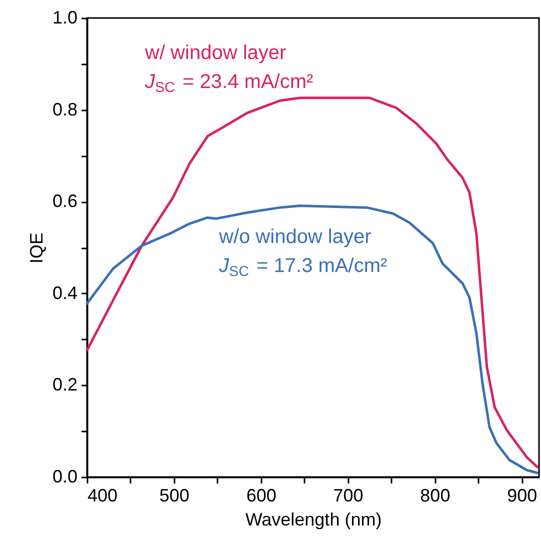  What do you see at coordinates (261, 496) in the screenshot?
I see `x-tick-label: 600` at bounding box center [261, 496].